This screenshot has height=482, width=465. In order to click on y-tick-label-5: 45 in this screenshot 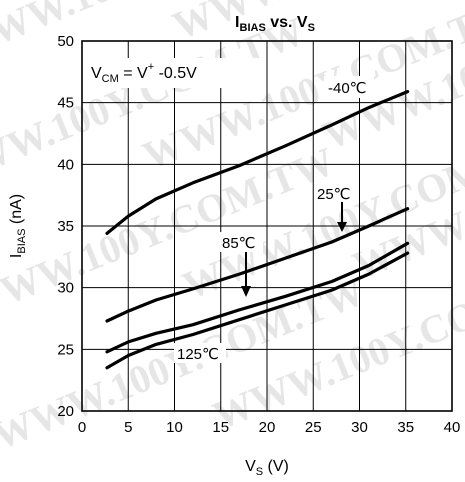, I will do `click(65, 103)`.